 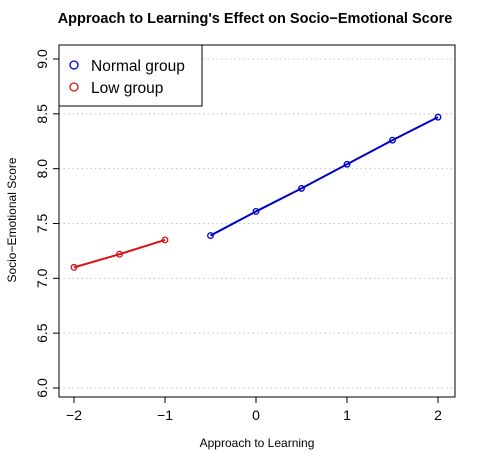 I want to click on x-tick-label-4: 2, so click(x=438, y=415).